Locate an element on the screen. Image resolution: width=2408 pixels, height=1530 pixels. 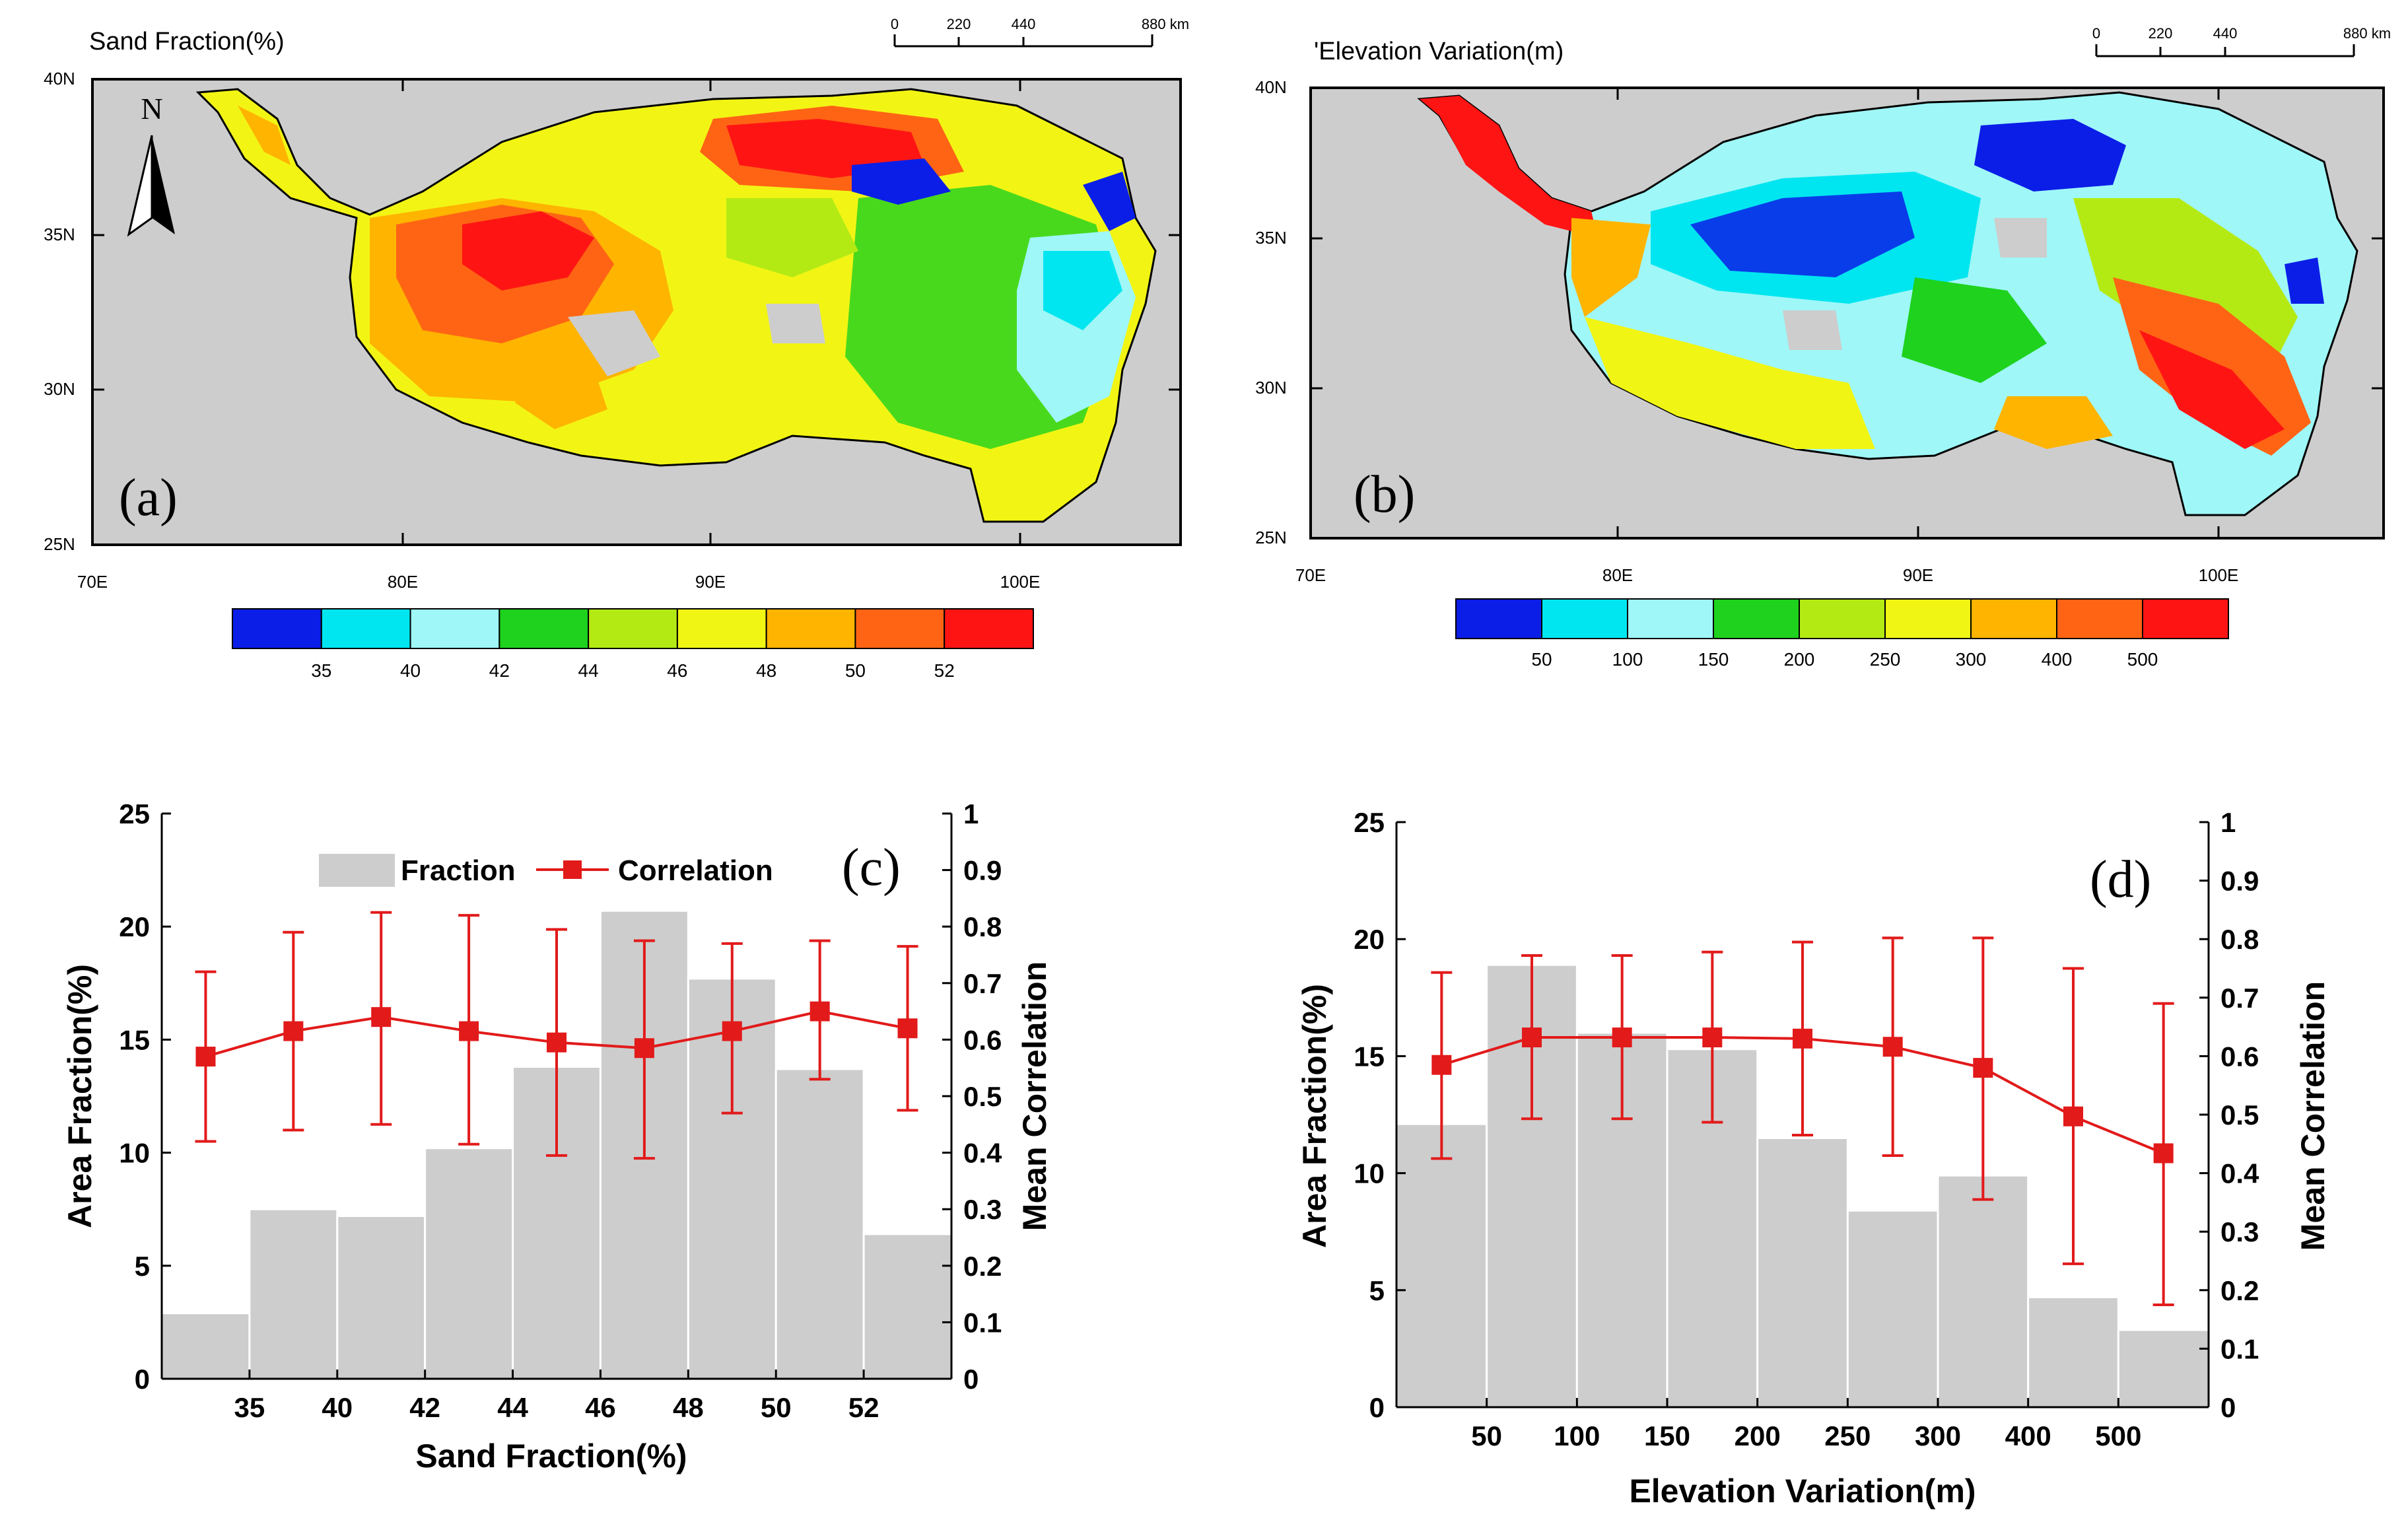
d-xtick-label-6: 400 is located at coordinates (2028, 1435).